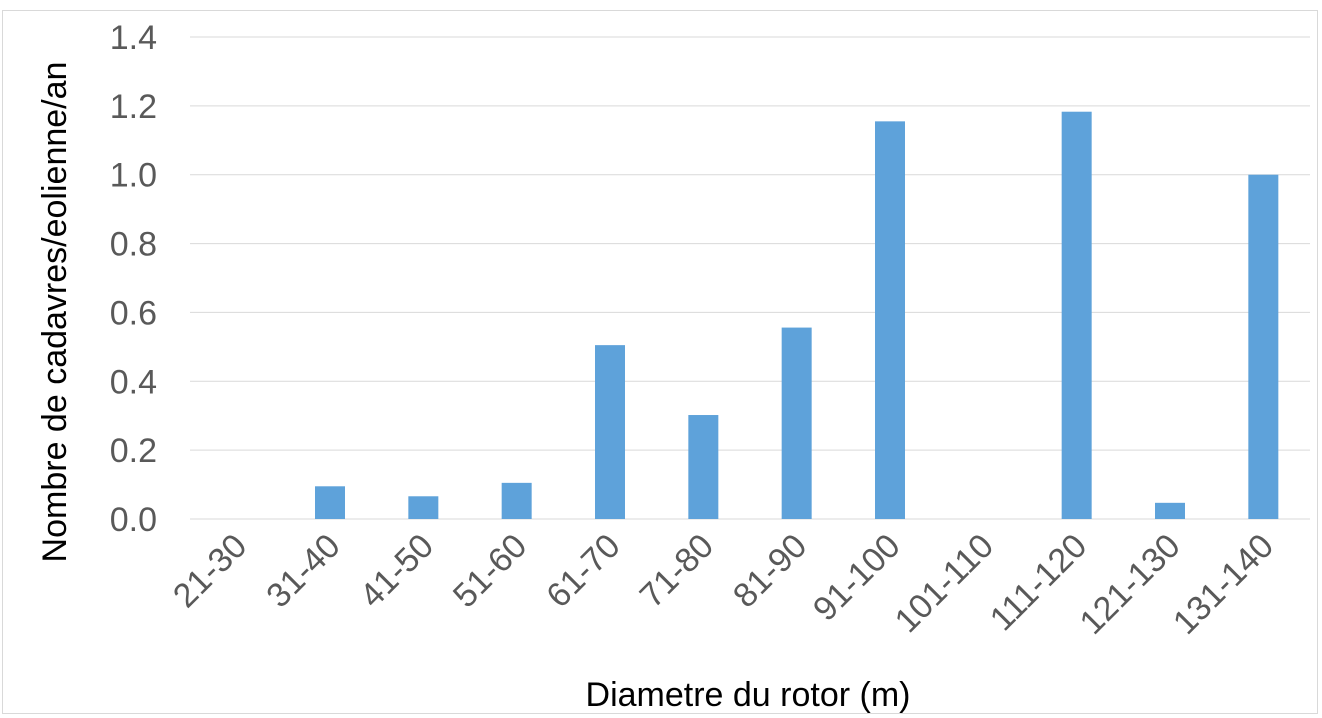  Describe the element at coordinates (55, 312) in the screenshot. I see `y-axis-title: Nombre de cadavres/eolienne/an` at that location.